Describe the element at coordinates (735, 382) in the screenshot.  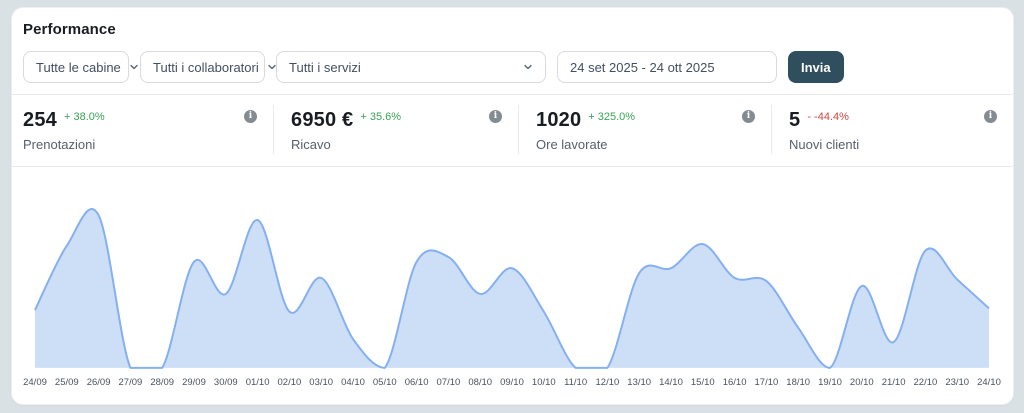
I see `x-axis-label: 16/10` at that location.